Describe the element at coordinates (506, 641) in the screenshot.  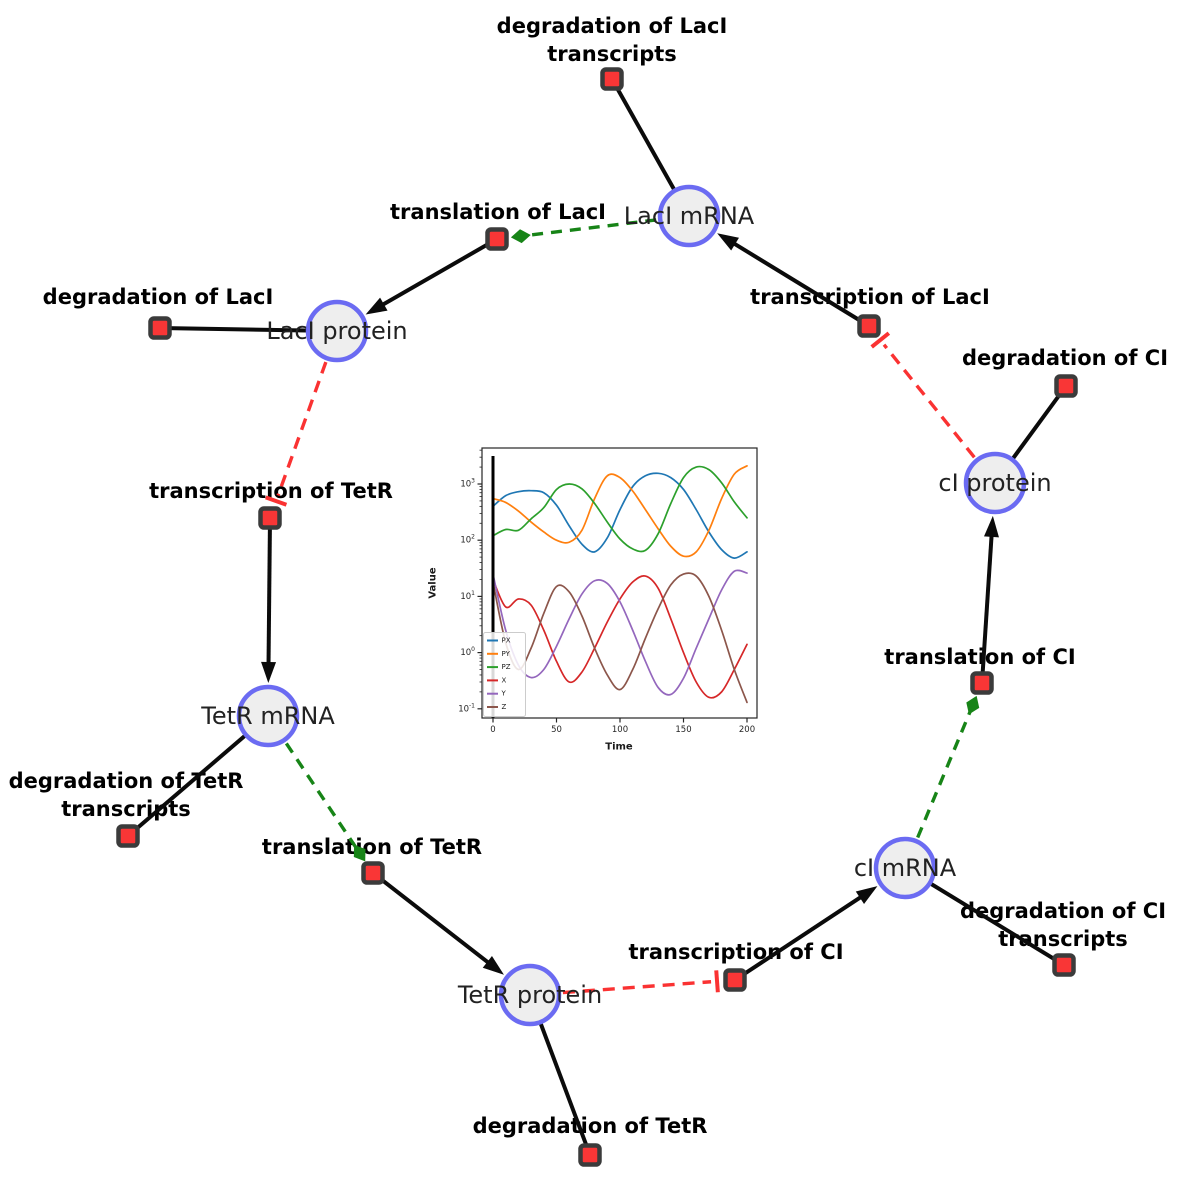
I see `legend-label-PX: PX` at that location.